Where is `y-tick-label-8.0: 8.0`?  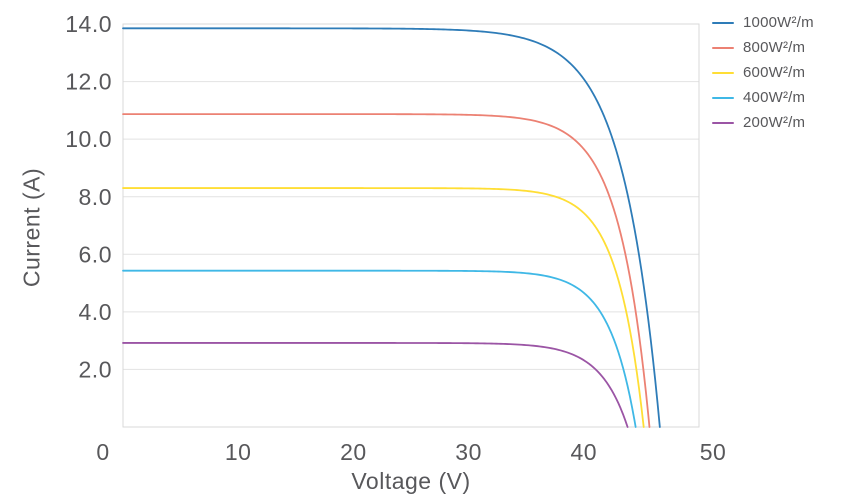
y-tick-label-8.0: 8.0 is located at coordinates (95, 197).